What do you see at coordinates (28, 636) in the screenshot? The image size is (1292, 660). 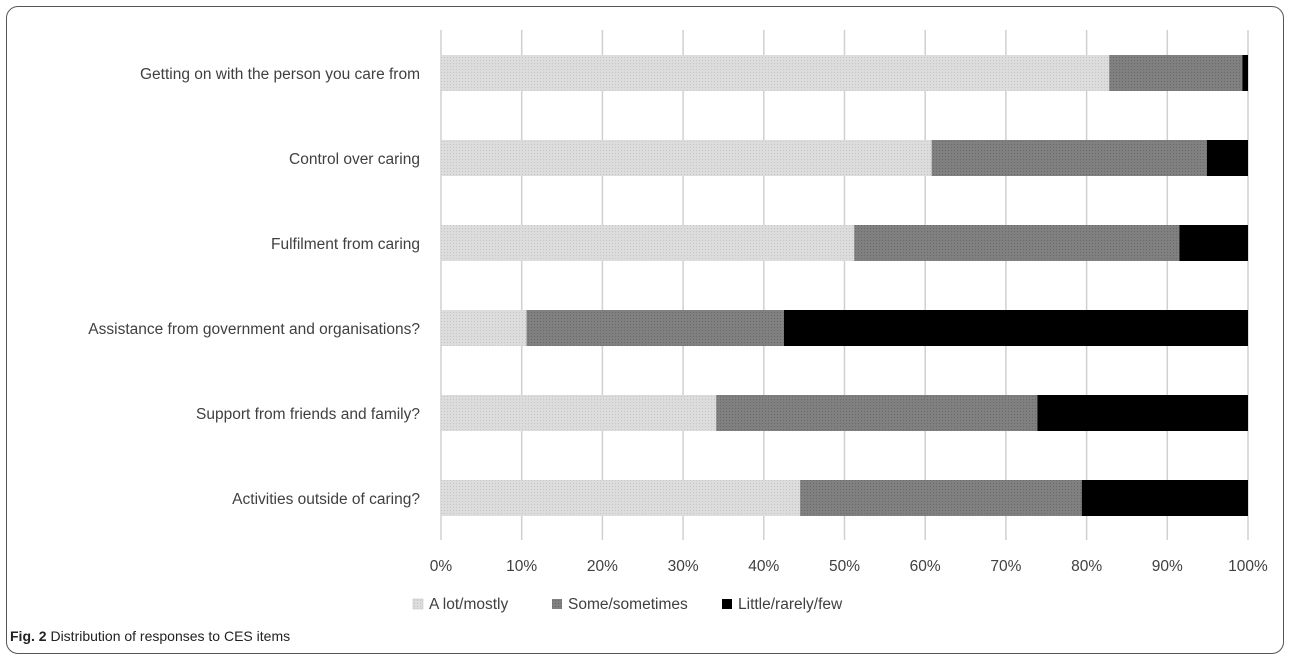 I see `caption-label: Fig. 2` at bounding box center [28, 636].